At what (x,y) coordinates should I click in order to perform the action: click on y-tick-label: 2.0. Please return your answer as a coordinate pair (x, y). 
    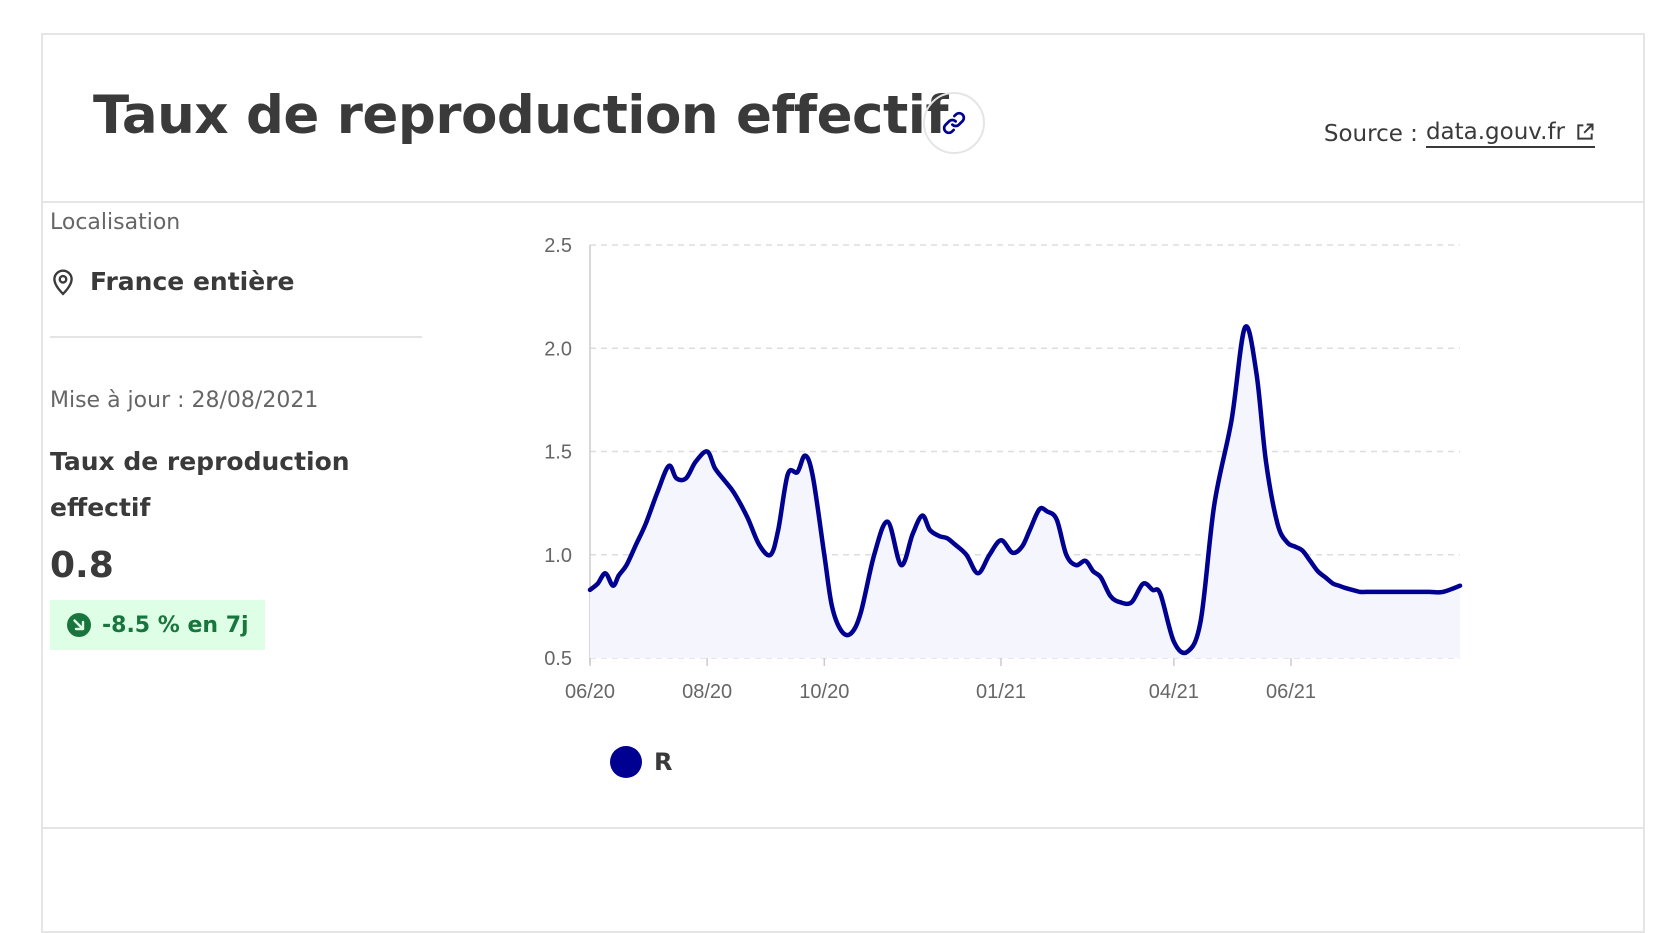
    Looking at the image, I should click on (558, 349).